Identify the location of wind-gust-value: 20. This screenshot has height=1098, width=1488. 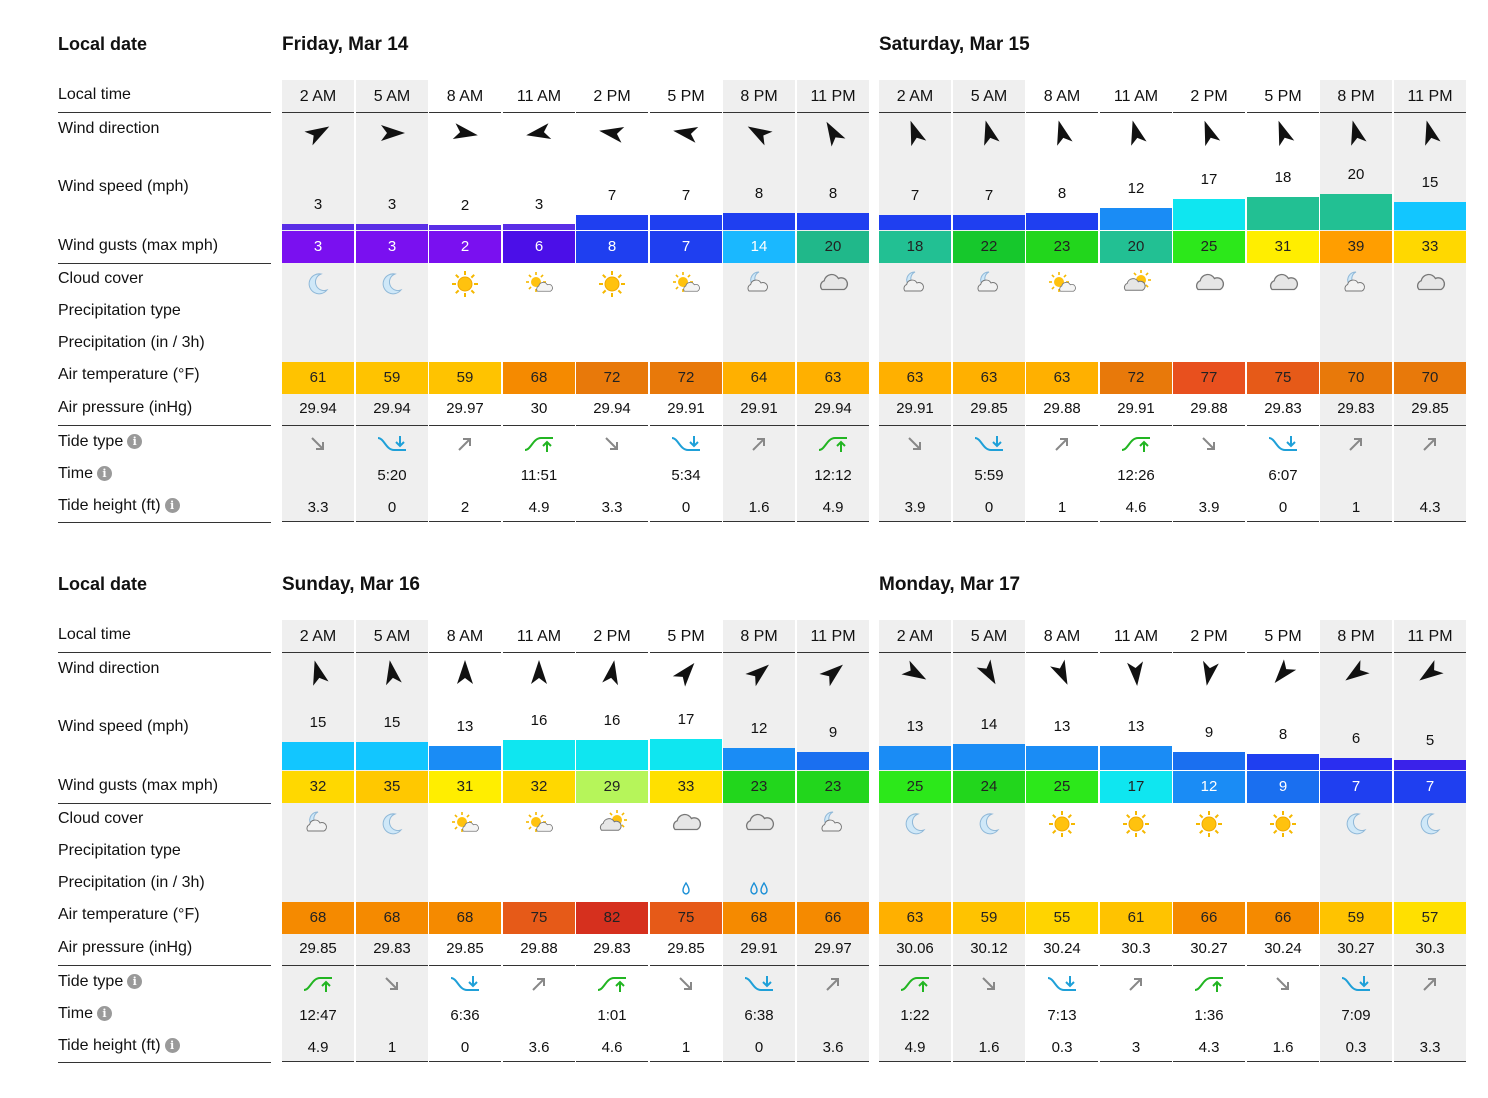
(1136, 247).